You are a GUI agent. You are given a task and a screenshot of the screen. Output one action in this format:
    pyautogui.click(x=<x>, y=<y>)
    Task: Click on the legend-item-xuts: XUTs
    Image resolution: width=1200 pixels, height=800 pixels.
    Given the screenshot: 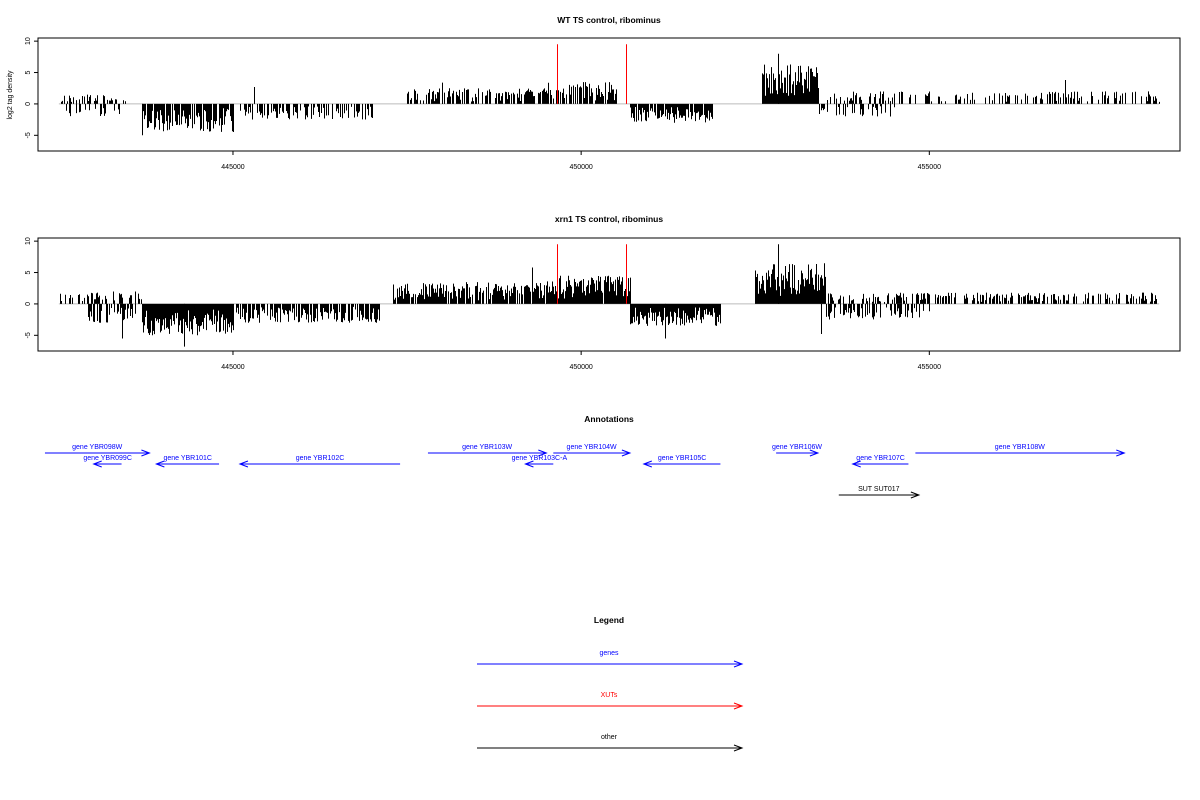 What is the action you would take?
    pyautogui.click(x=610, y=701)
    